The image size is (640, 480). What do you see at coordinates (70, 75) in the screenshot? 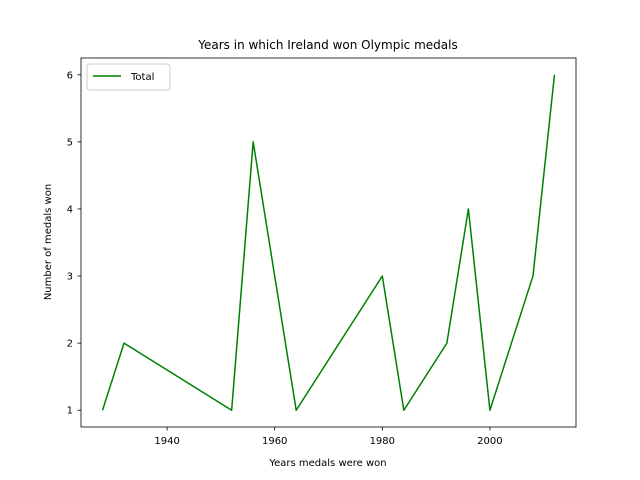
I see `y-tick-label: 6` at bounding box center [70, 75].